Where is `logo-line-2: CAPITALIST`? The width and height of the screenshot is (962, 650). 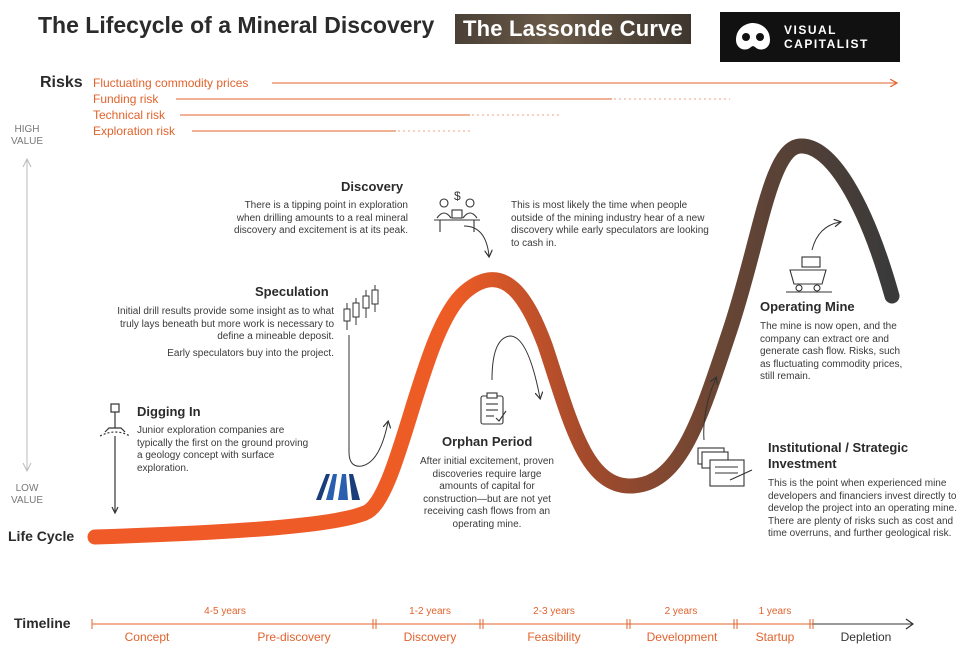 logo-line-2: CAPITALIST is located at coordinates (826, 44).